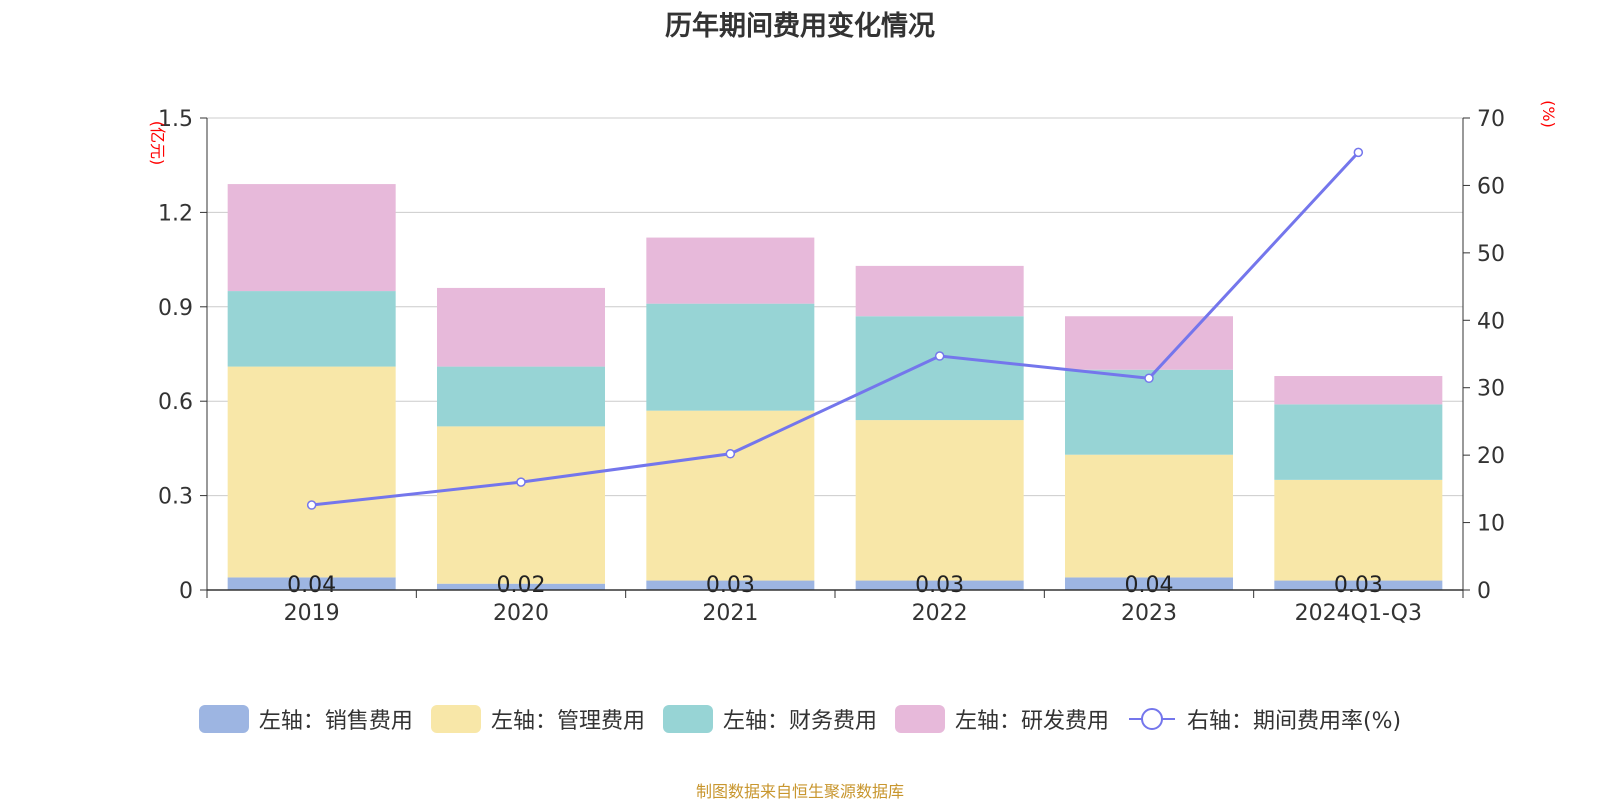 This screenshot has height=802, width=1600. Describe the element at coordinates (919, 719) in the screenshot. I see `legend-swatch-rnd` at that location.